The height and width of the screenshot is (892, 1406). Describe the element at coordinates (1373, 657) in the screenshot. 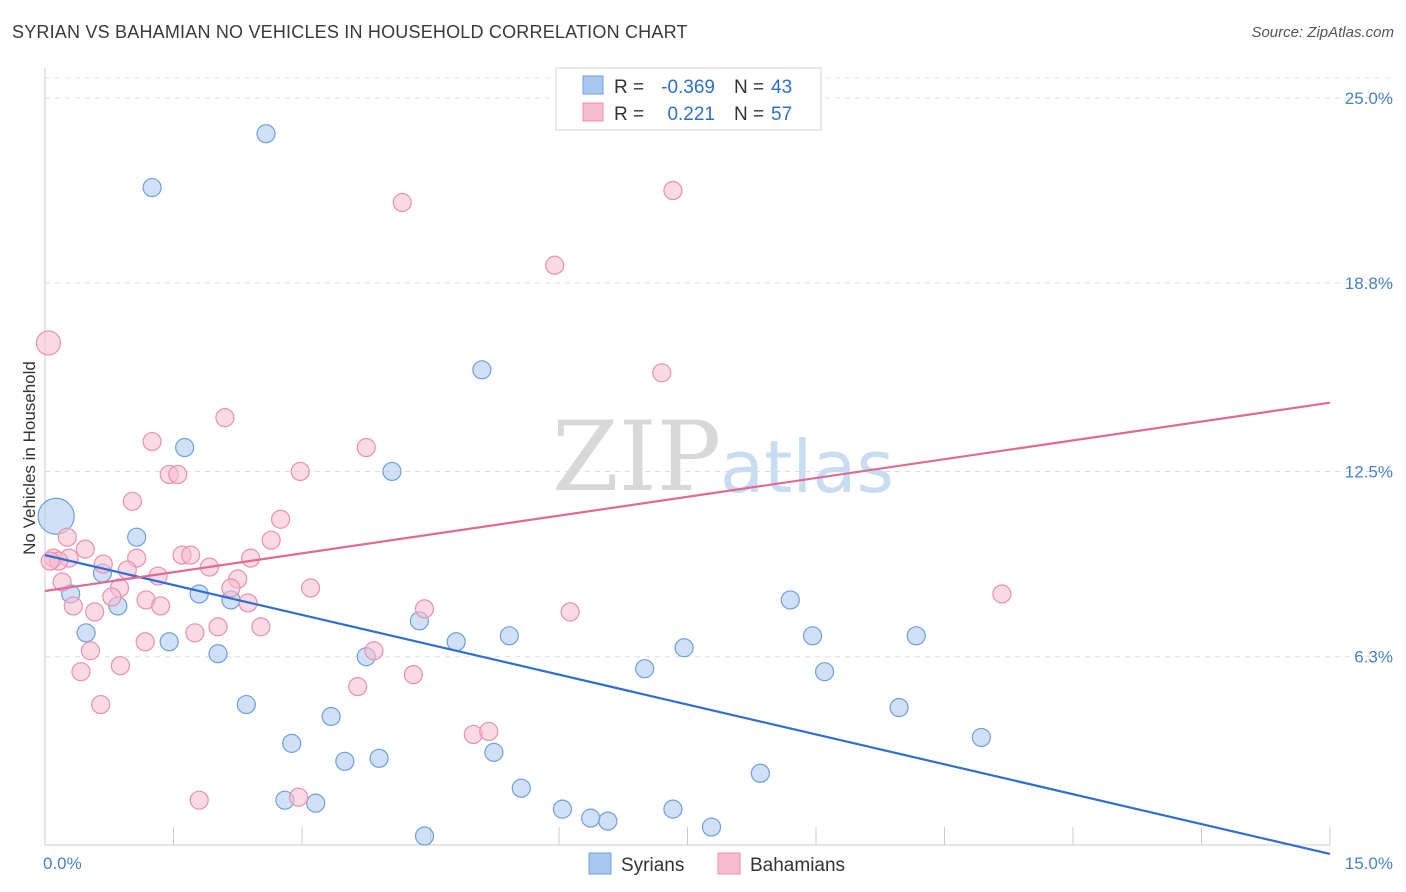

I see `y-tick-label: 6.3%` at that location.